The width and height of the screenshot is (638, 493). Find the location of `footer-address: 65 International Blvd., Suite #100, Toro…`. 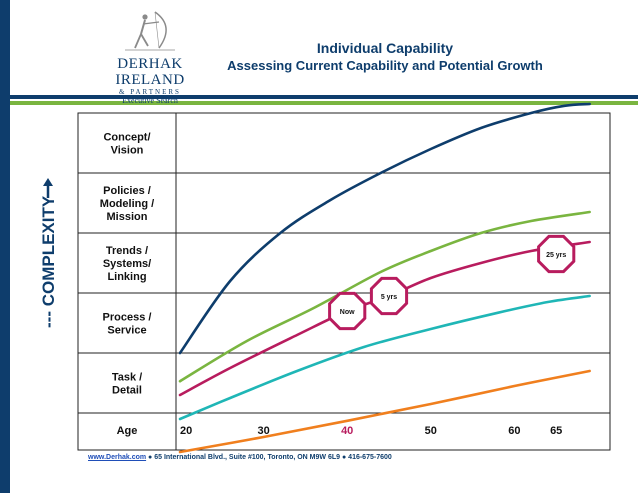

footer-address: 65 International Blvd., Suite #100, Toro… is located at coordinates (247, 457).